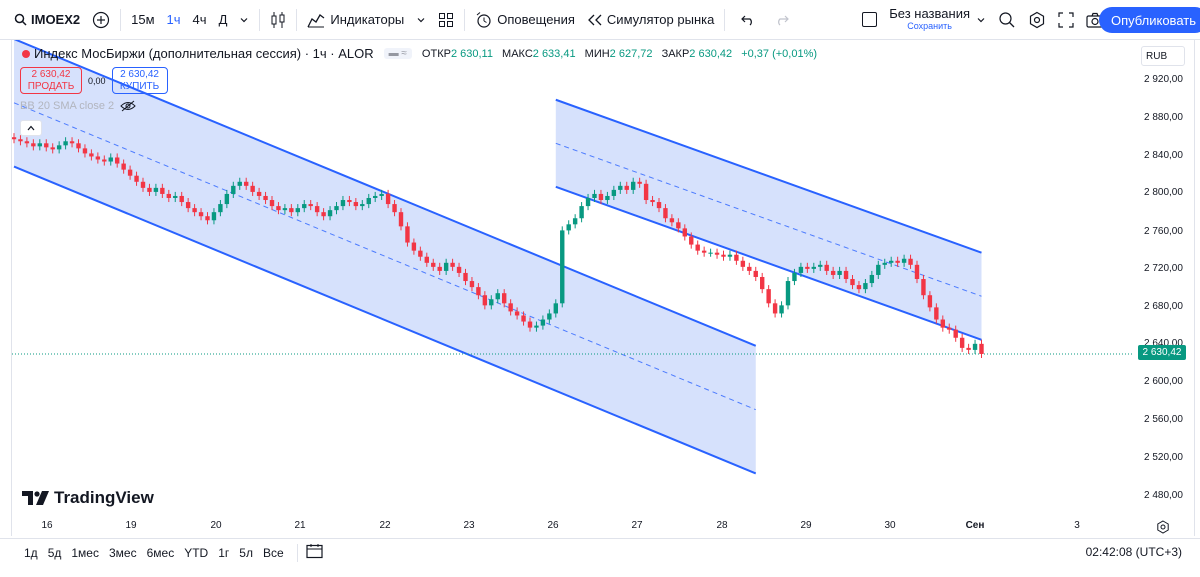 The width and height of the screenshot is (1200, 577). What do you see at coordinates (1163, 528) in the screenshot?
I see `axis-settings-button` at bounding box center [1163, 528].